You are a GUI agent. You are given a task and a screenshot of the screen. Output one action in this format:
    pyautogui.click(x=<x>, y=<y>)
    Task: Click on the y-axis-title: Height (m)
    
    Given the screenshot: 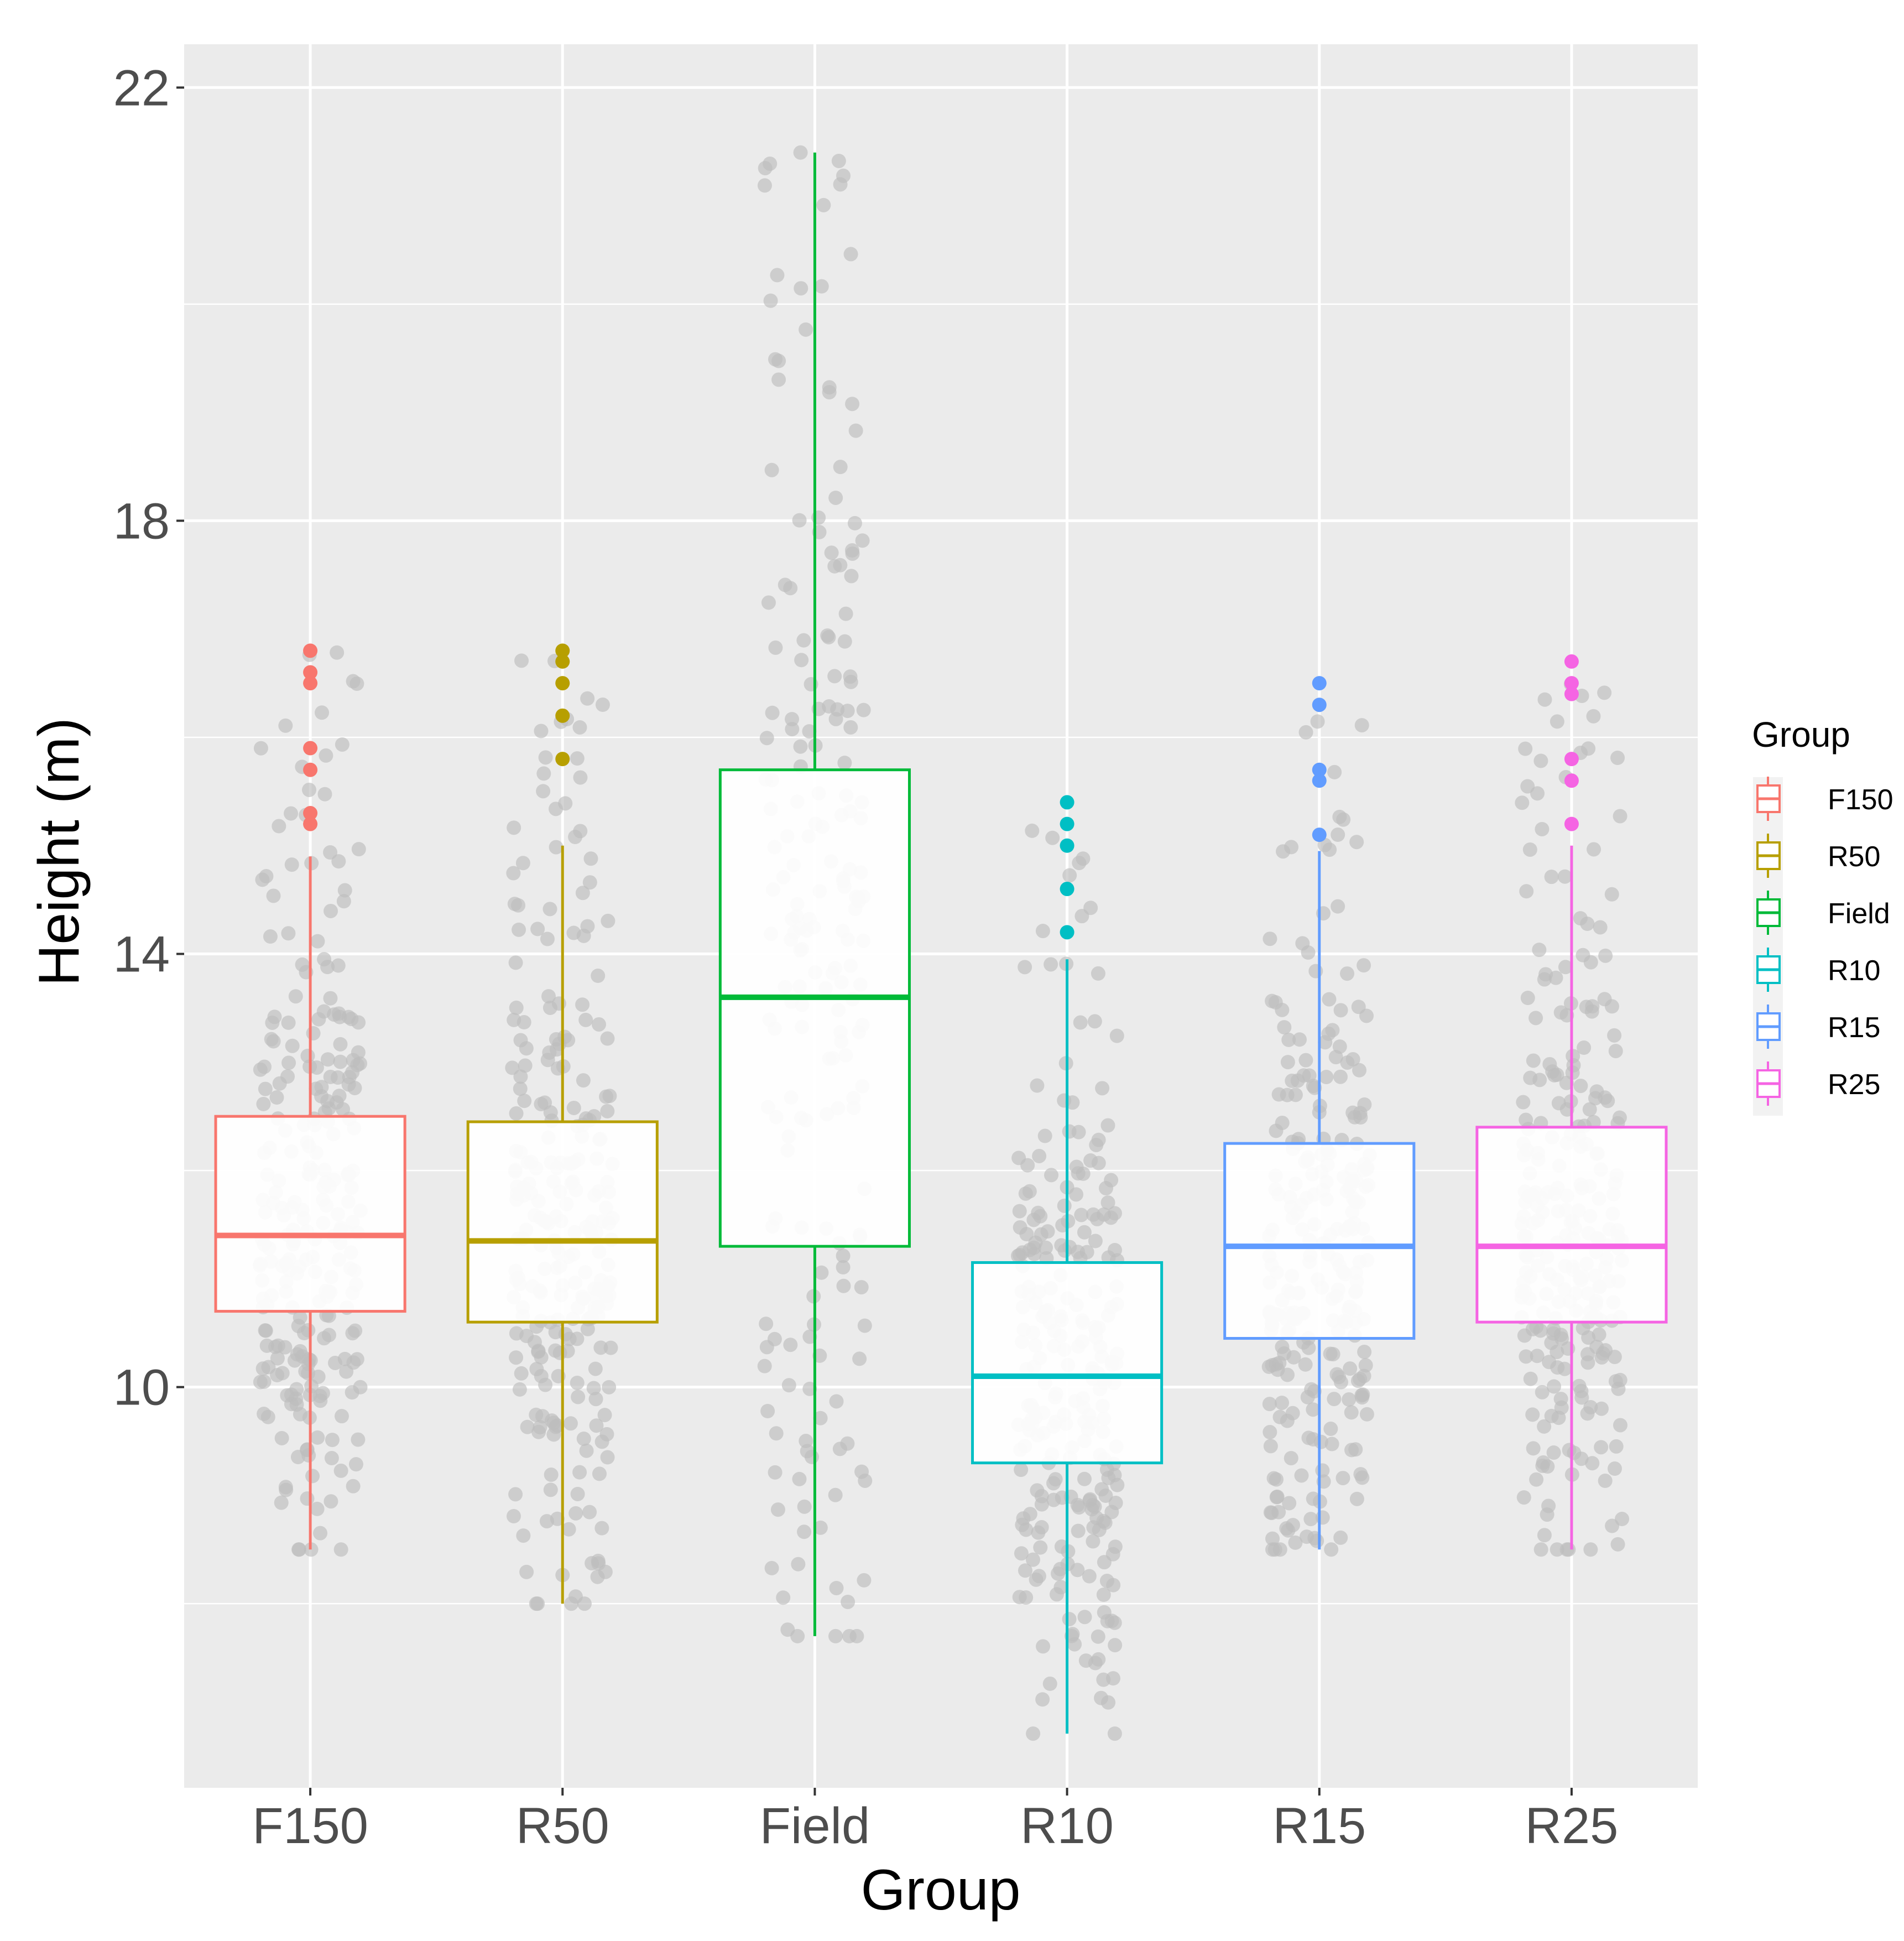 What is the action you would take?
    pyautogui.click(x=59, y=851)
    